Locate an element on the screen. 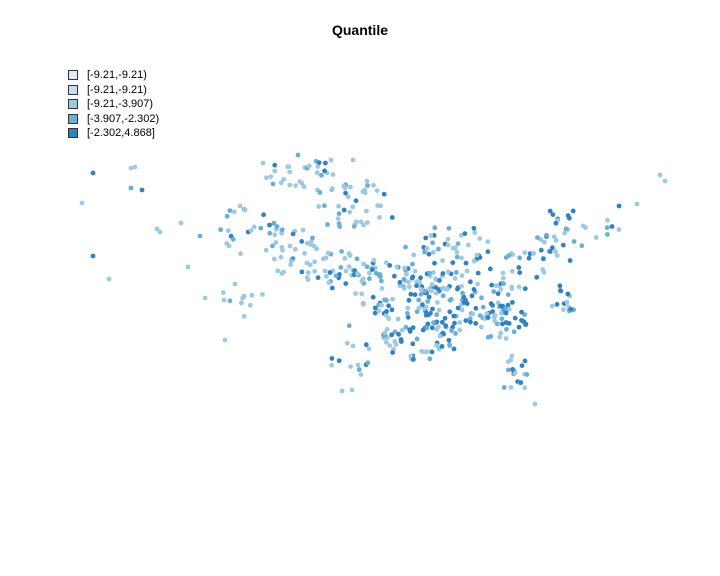  legend-label: [-3.907,-2.302) is located at coordinates (123, 118).